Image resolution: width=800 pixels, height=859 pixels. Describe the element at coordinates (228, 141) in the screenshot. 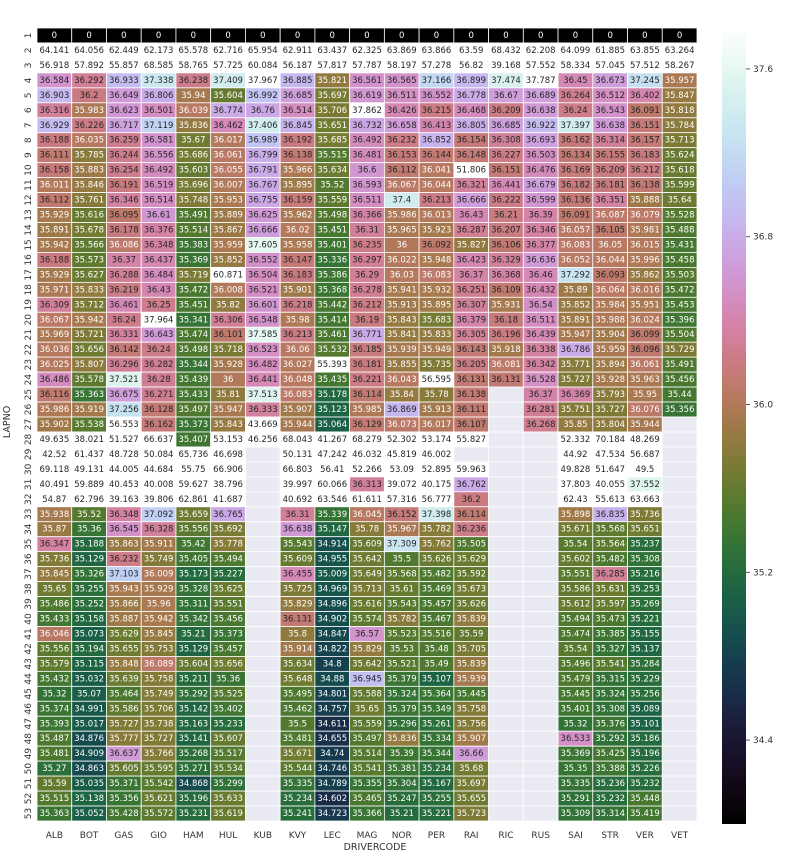

I see `cell-value-label: 36.017` at that location.